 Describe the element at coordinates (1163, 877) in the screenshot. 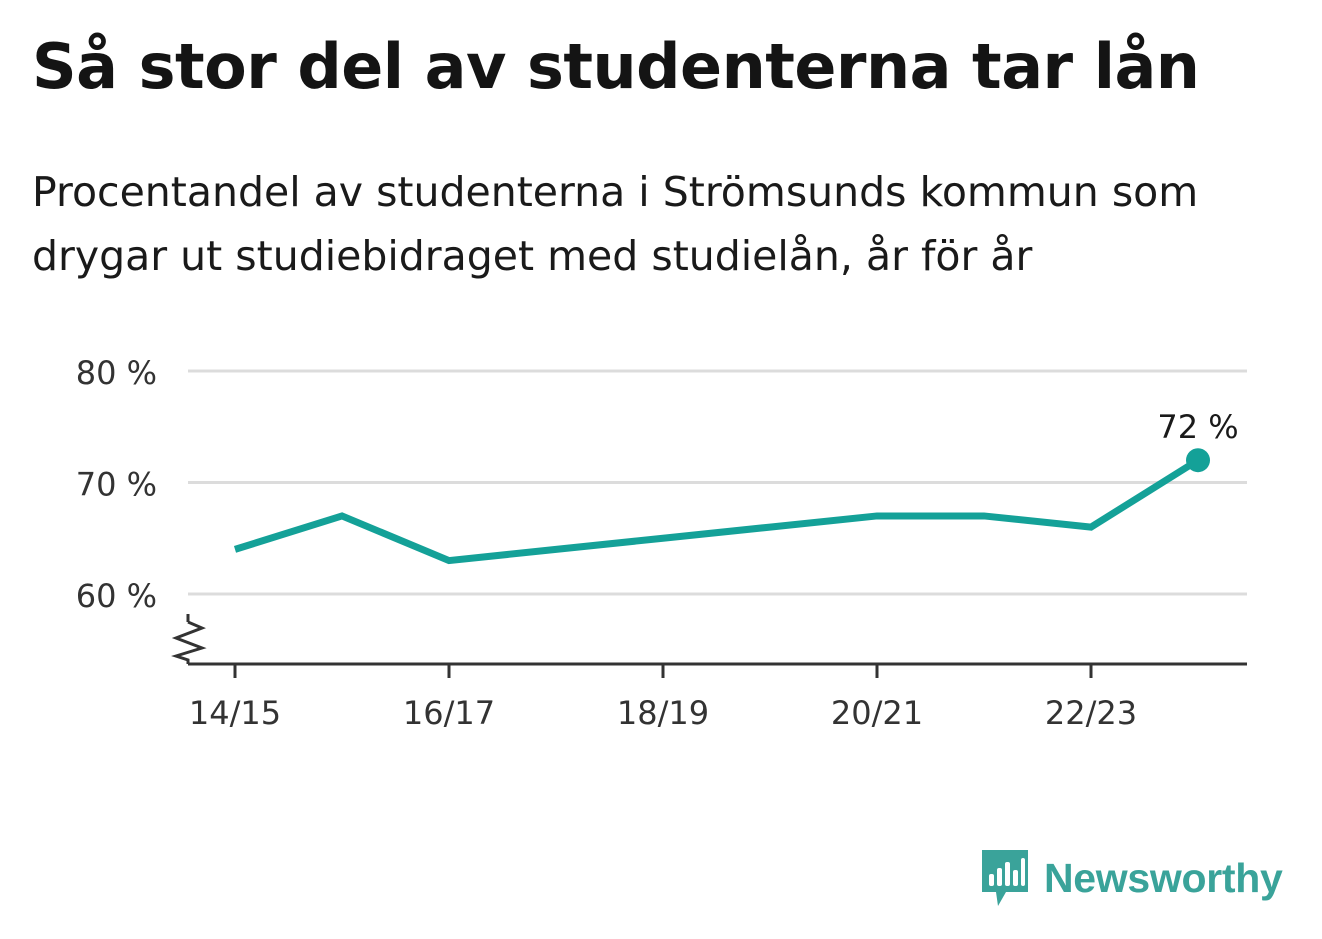

I see `brand-name: Newsworthy` at that location.